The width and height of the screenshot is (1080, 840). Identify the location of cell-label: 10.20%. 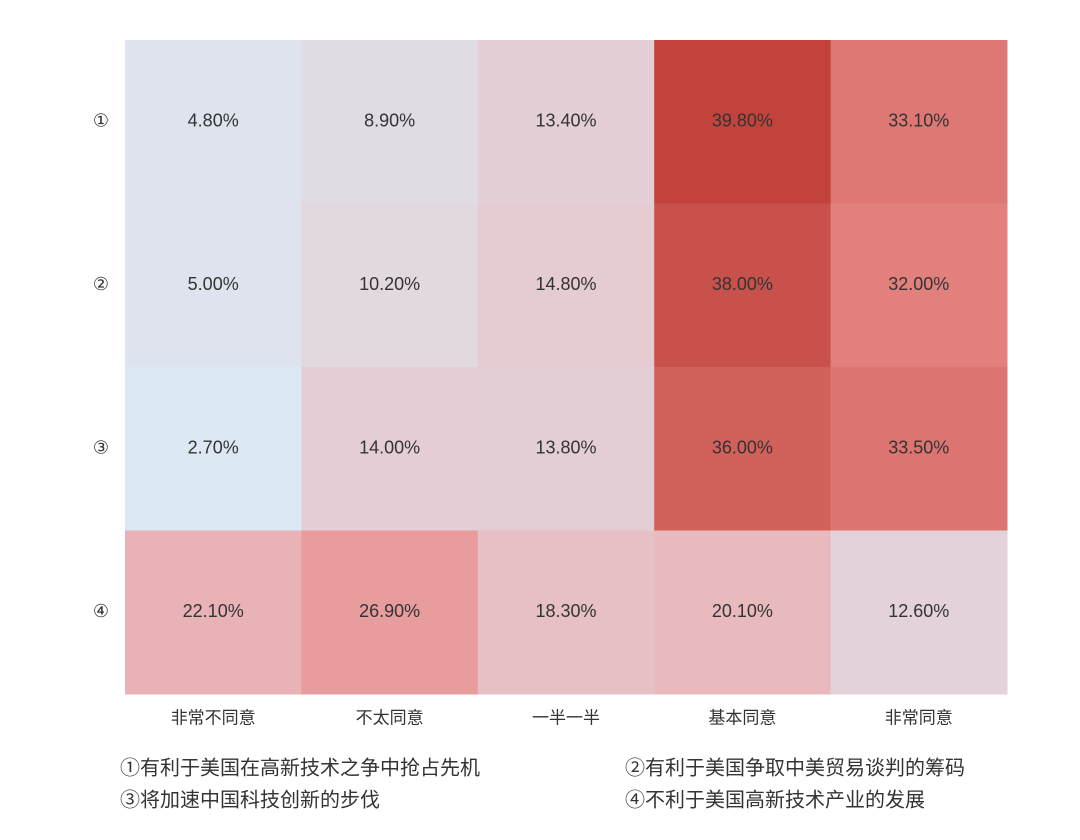
(389, 284).